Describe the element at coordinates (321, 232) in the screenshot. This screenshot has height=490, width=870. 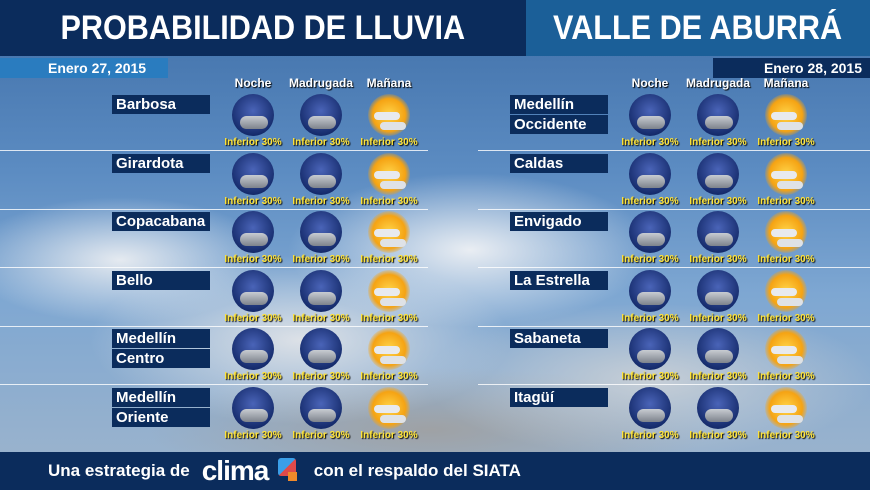
I see `night-icon` at that location.